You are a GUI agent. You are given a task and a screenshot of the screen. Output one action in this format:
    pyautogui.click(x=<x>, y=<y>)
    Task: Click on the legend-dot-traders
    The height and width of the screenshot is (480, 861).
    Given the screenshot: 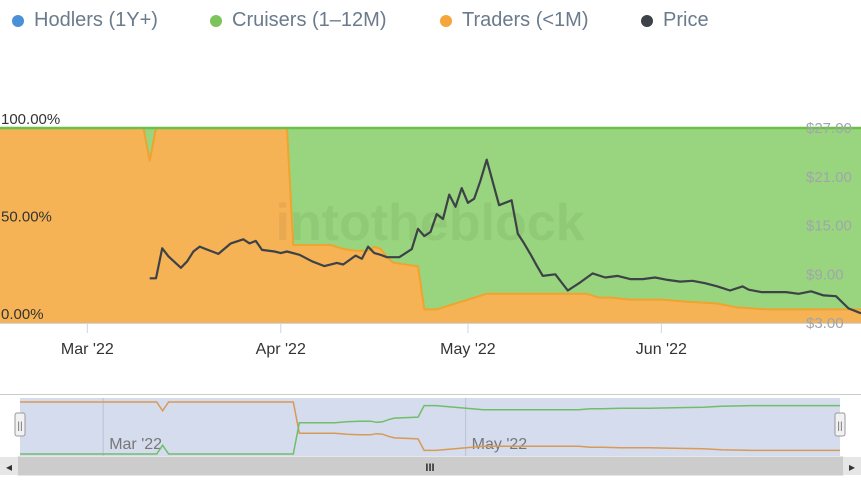 What is the action you would take?
    pyautogui.click(x=446, y=20)
    